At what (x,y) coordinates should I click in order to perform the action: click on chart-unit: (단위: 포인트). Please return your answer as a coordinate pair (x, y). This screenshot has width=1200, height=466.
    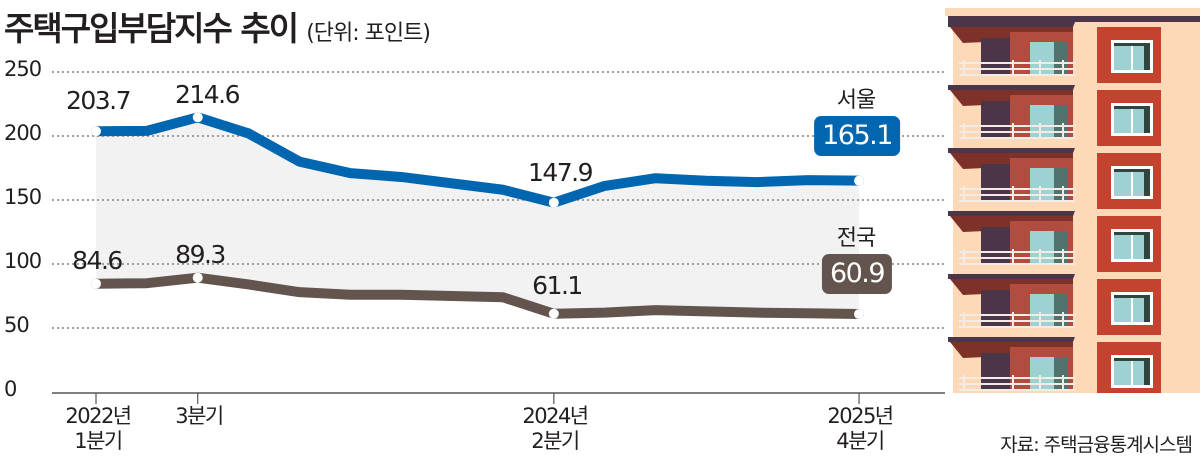
    Looking at the image, I should click on (368, 33).